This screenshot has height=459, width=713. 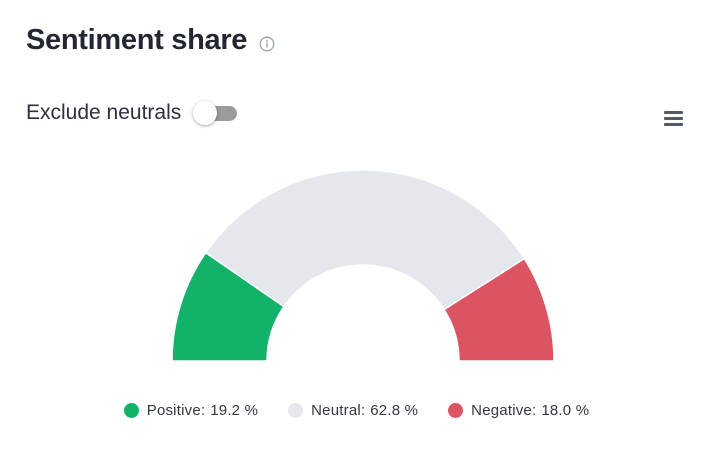 I want to click on info-circle-icon, so click(x=267, y=44).